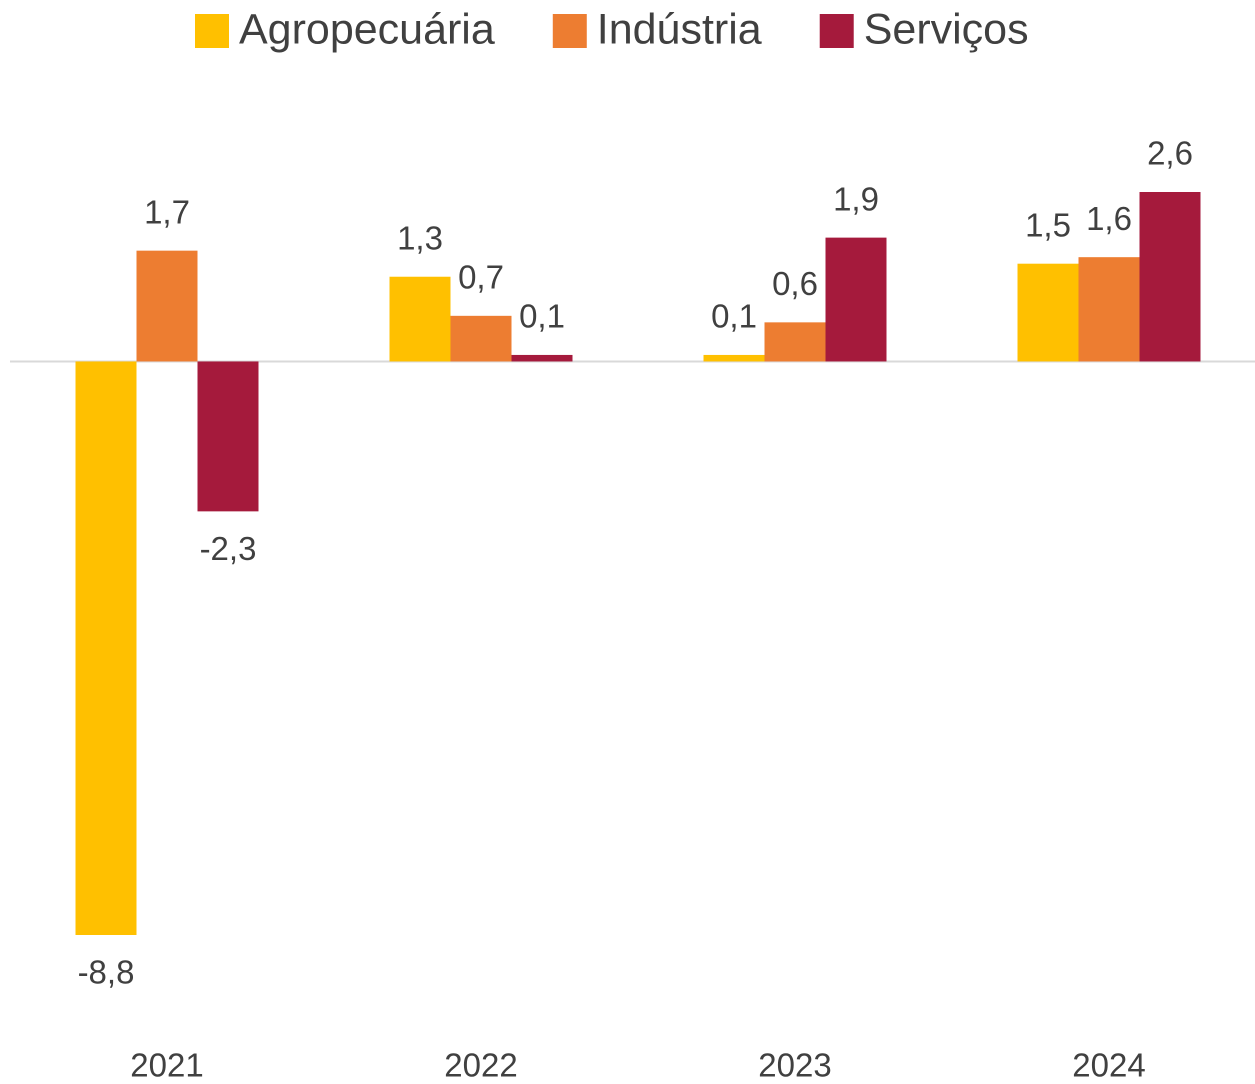 The height and width of the screenshot is (1084, 1255). What do you see at coordinates (480, 1065) in the screenshot?
I see `x-tick-label: 2022` at bounding box center [480, 1065].